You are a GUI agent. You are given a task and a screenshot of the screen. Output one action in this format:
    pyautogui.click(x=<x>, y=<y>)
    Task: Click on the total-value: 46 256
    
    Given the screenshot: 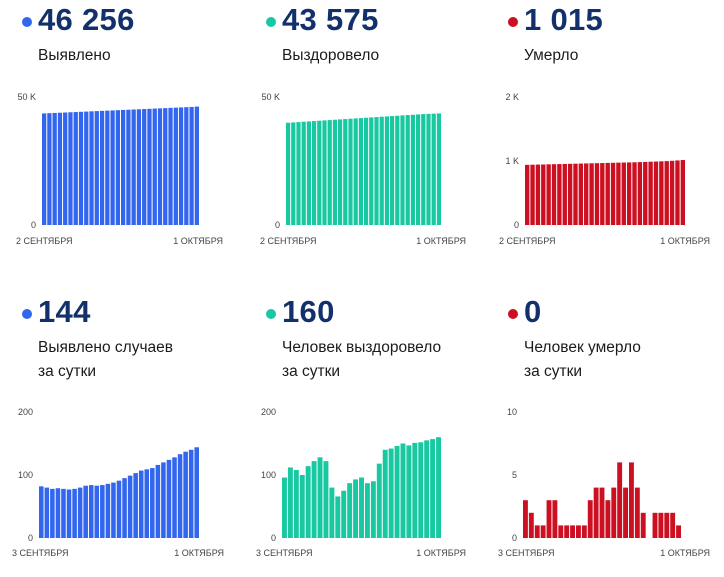 What is the action you would take?
    pyautogui.click(x=86, y=19)
    